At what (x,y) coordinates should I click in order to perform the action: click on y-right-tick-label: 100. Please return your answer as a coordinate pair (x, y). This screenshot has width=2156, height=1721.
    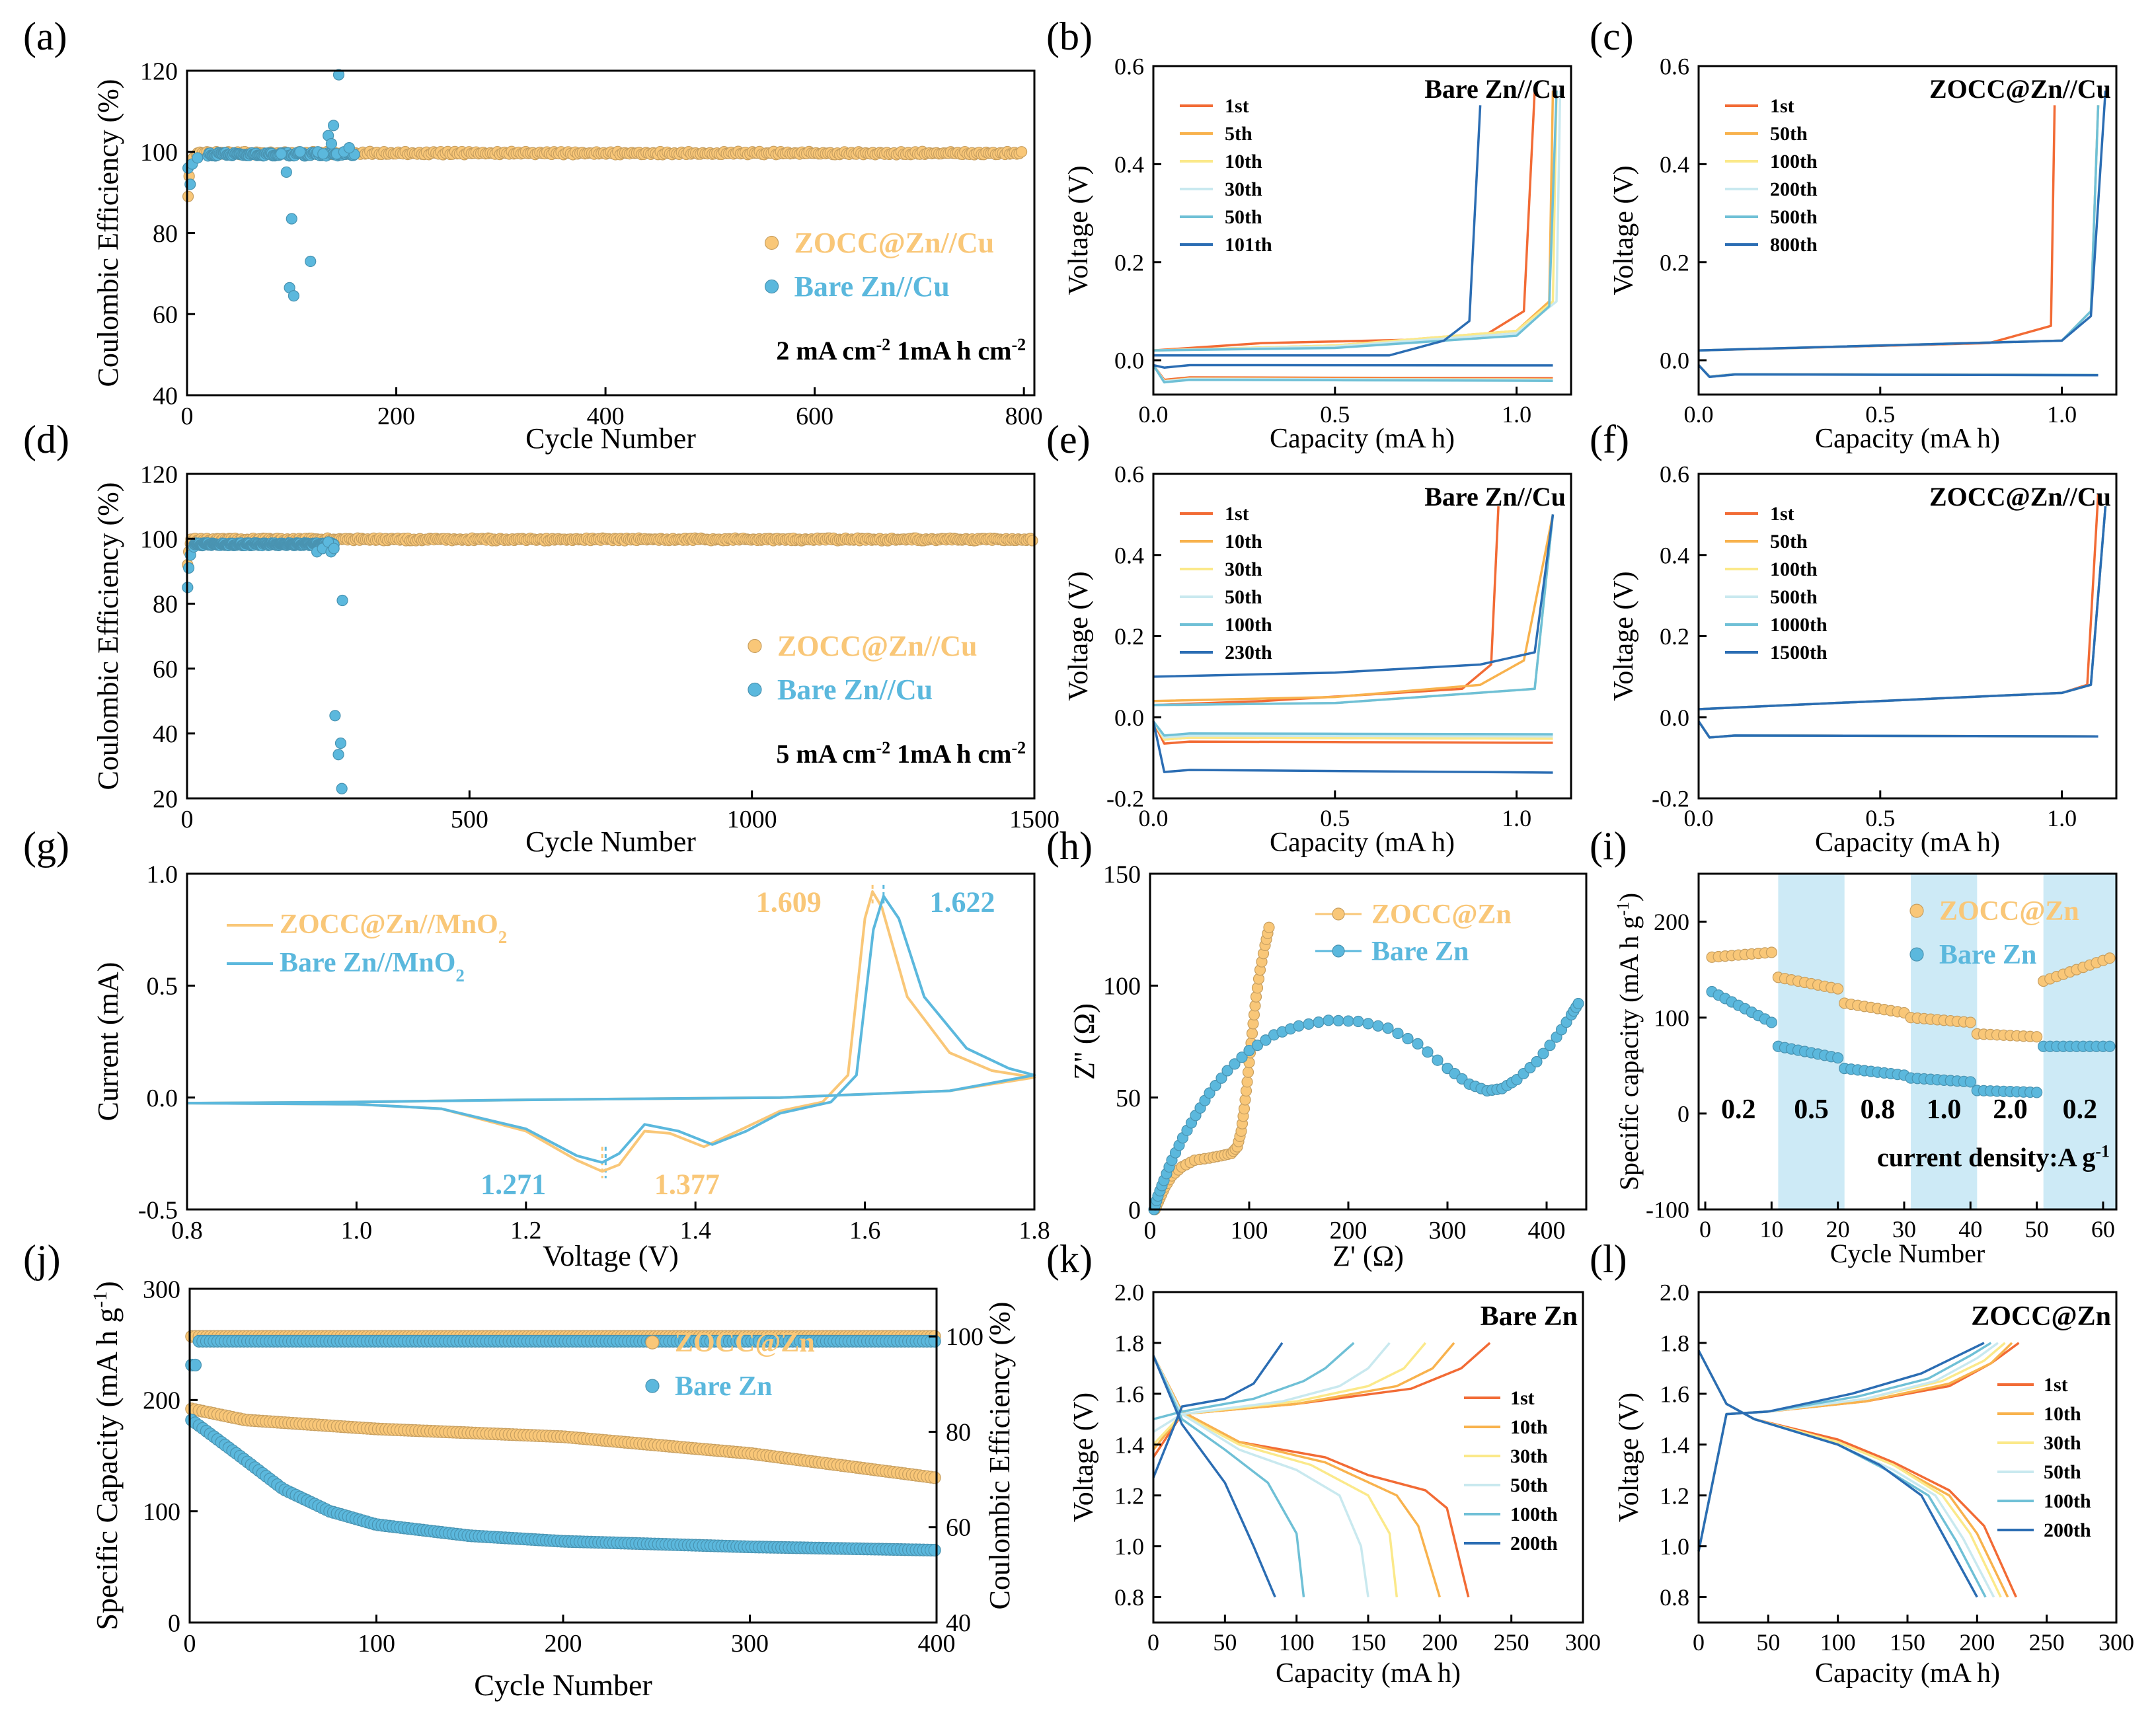
    Looking at the image, I should click on (964, 1337).